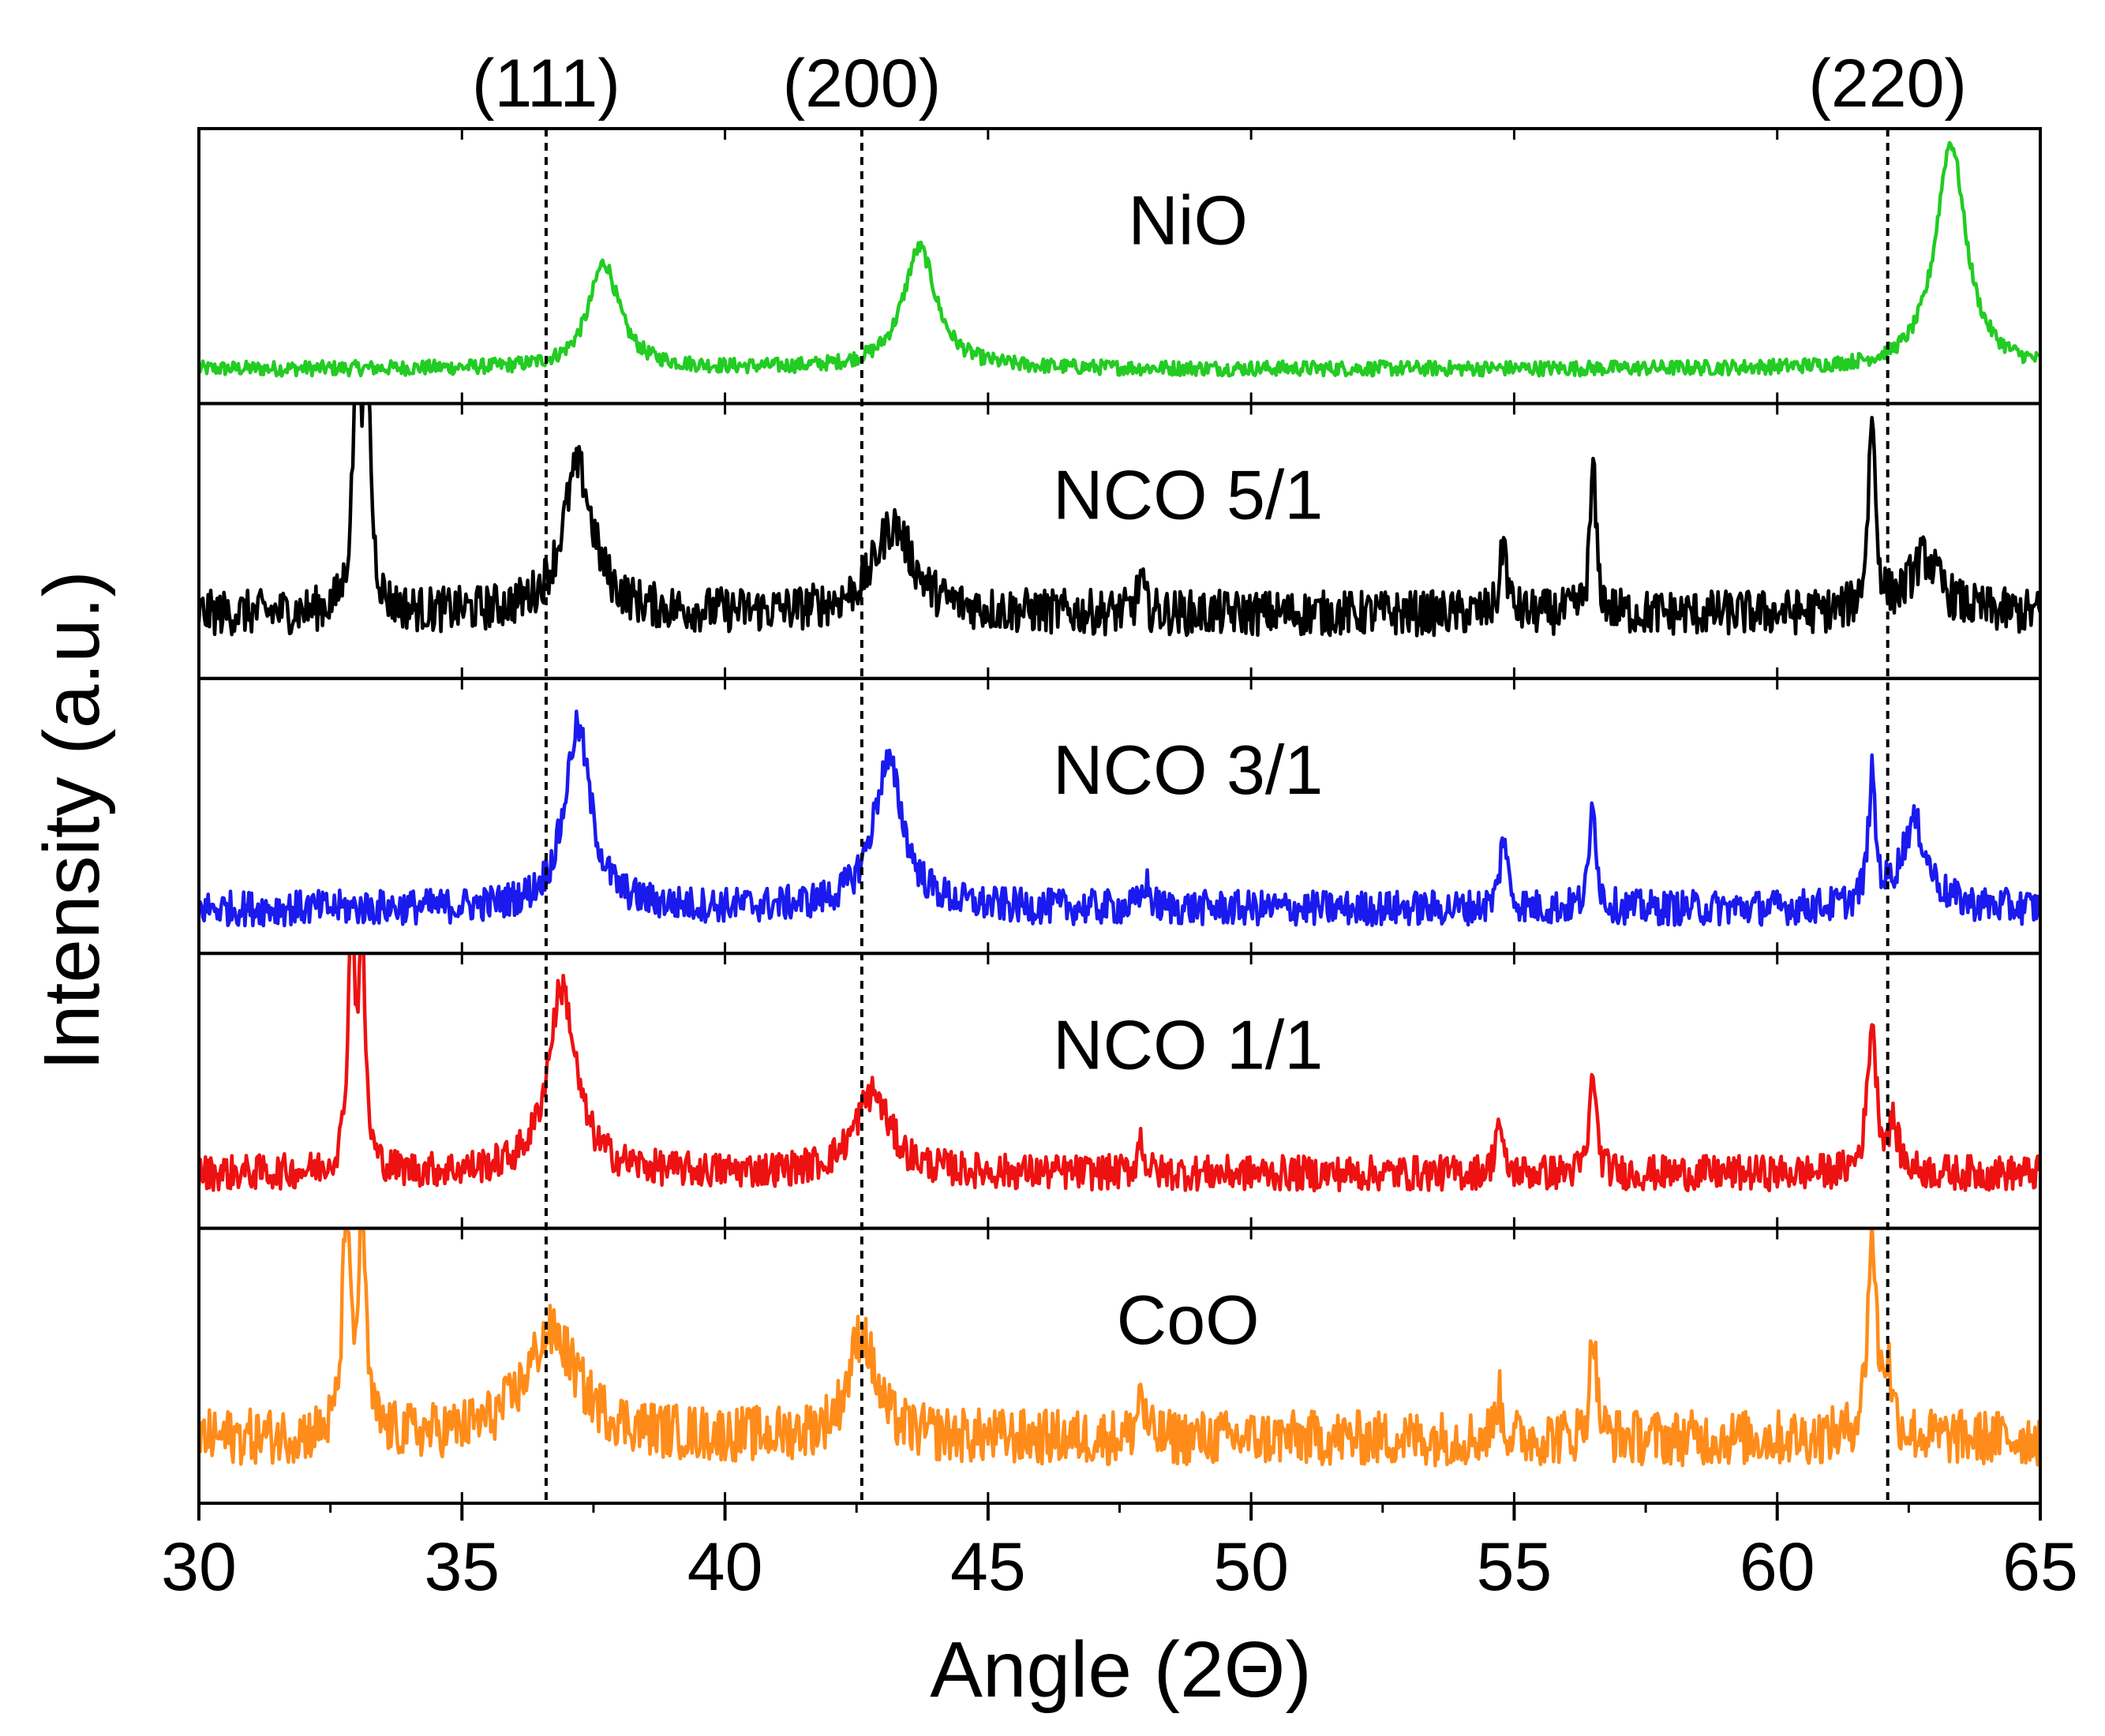 The height and width of the screenshot is (1736, 2105). I want to click on panel-coo: CoO, so click(1119, 1365).